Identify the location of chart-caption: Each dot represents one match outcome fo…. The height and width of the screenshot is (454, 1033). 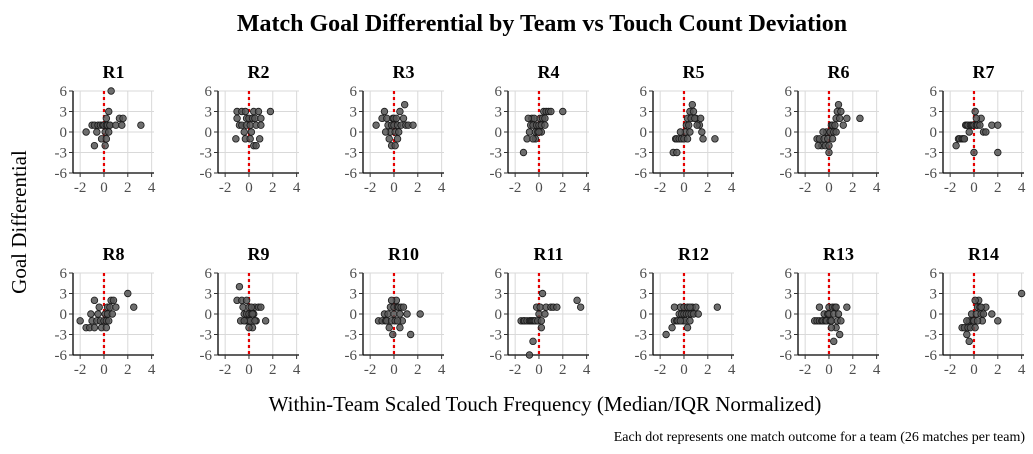
(820, 437).